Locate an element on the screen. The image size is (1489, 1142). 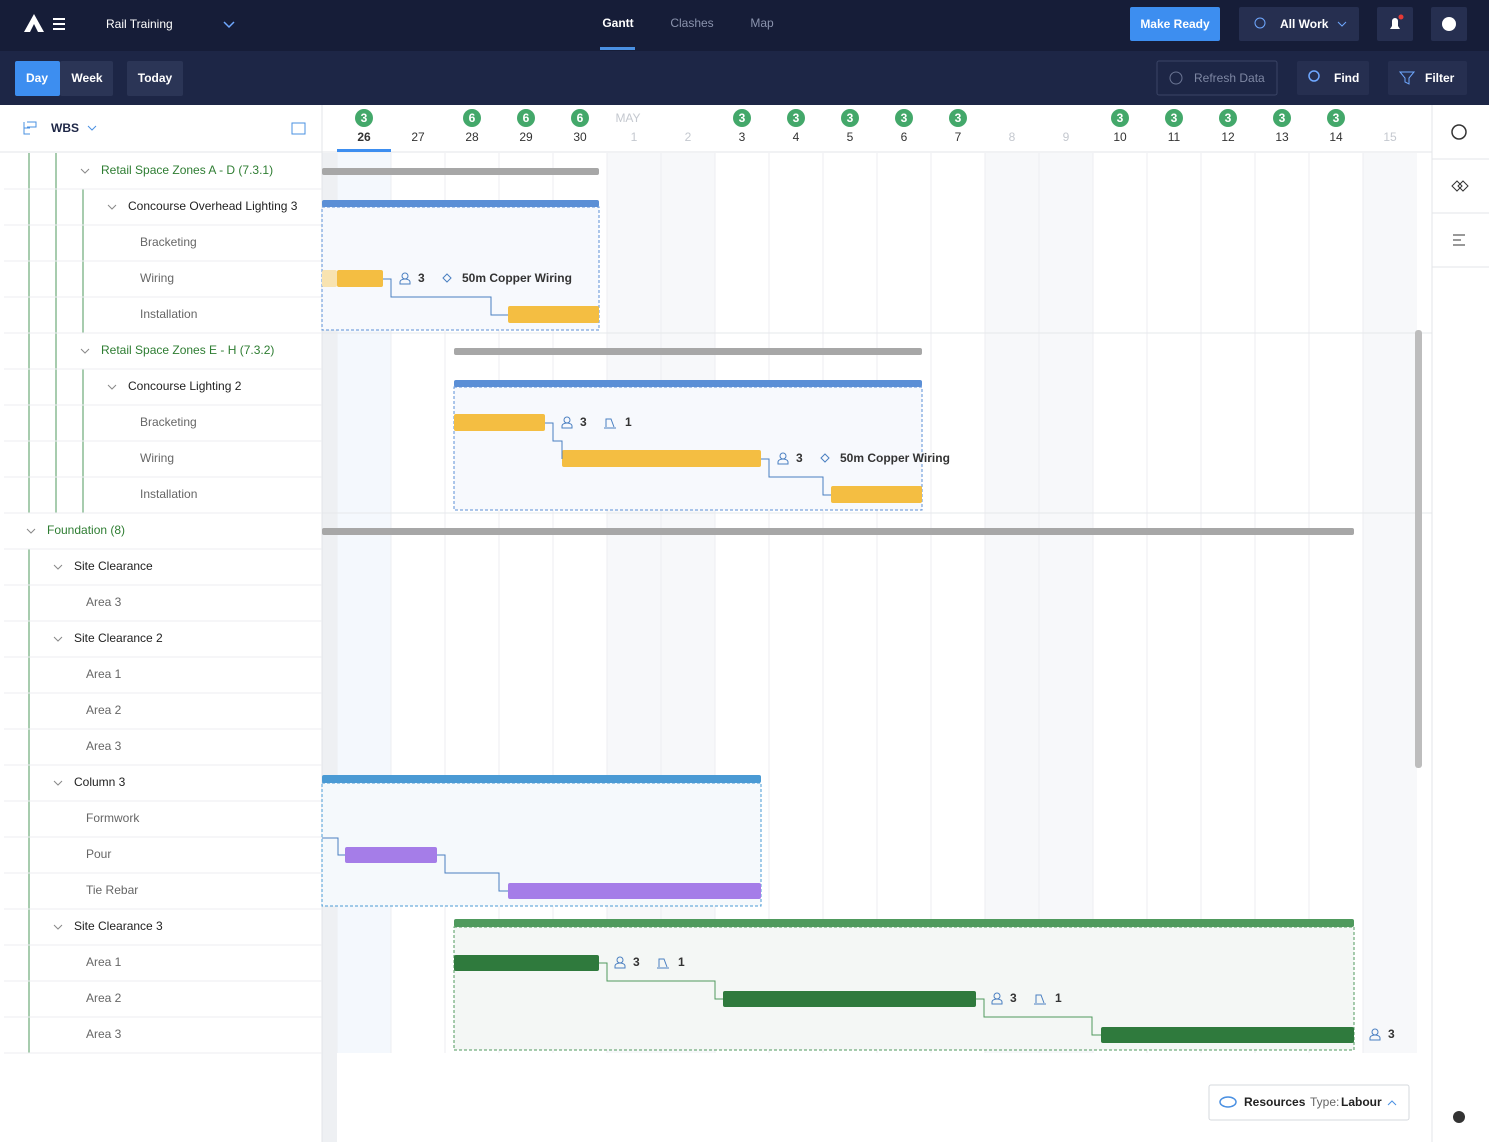
wbs-row: Site Clearance 3 is located at coordinates (118, 926).